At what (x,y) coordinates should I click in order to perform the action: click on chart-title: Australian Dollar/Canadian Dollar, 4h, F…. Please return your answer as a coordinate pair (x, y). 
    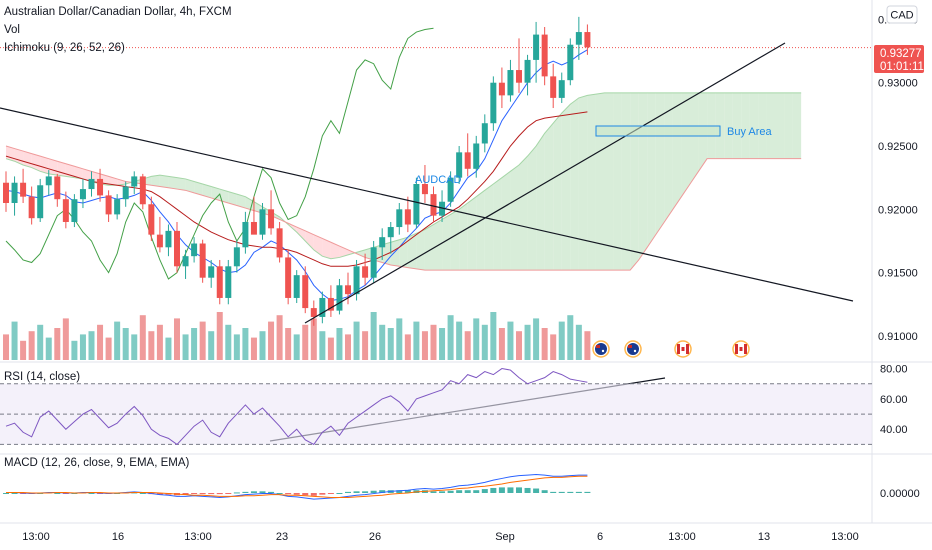
    Looking at the image, I should click on (118, 12).